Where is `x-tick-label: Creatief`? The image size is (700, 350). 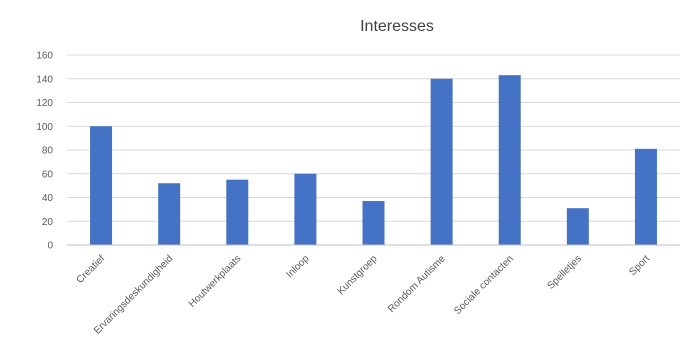 x-tick-label: Creatief is located at coordinates (91, 269).